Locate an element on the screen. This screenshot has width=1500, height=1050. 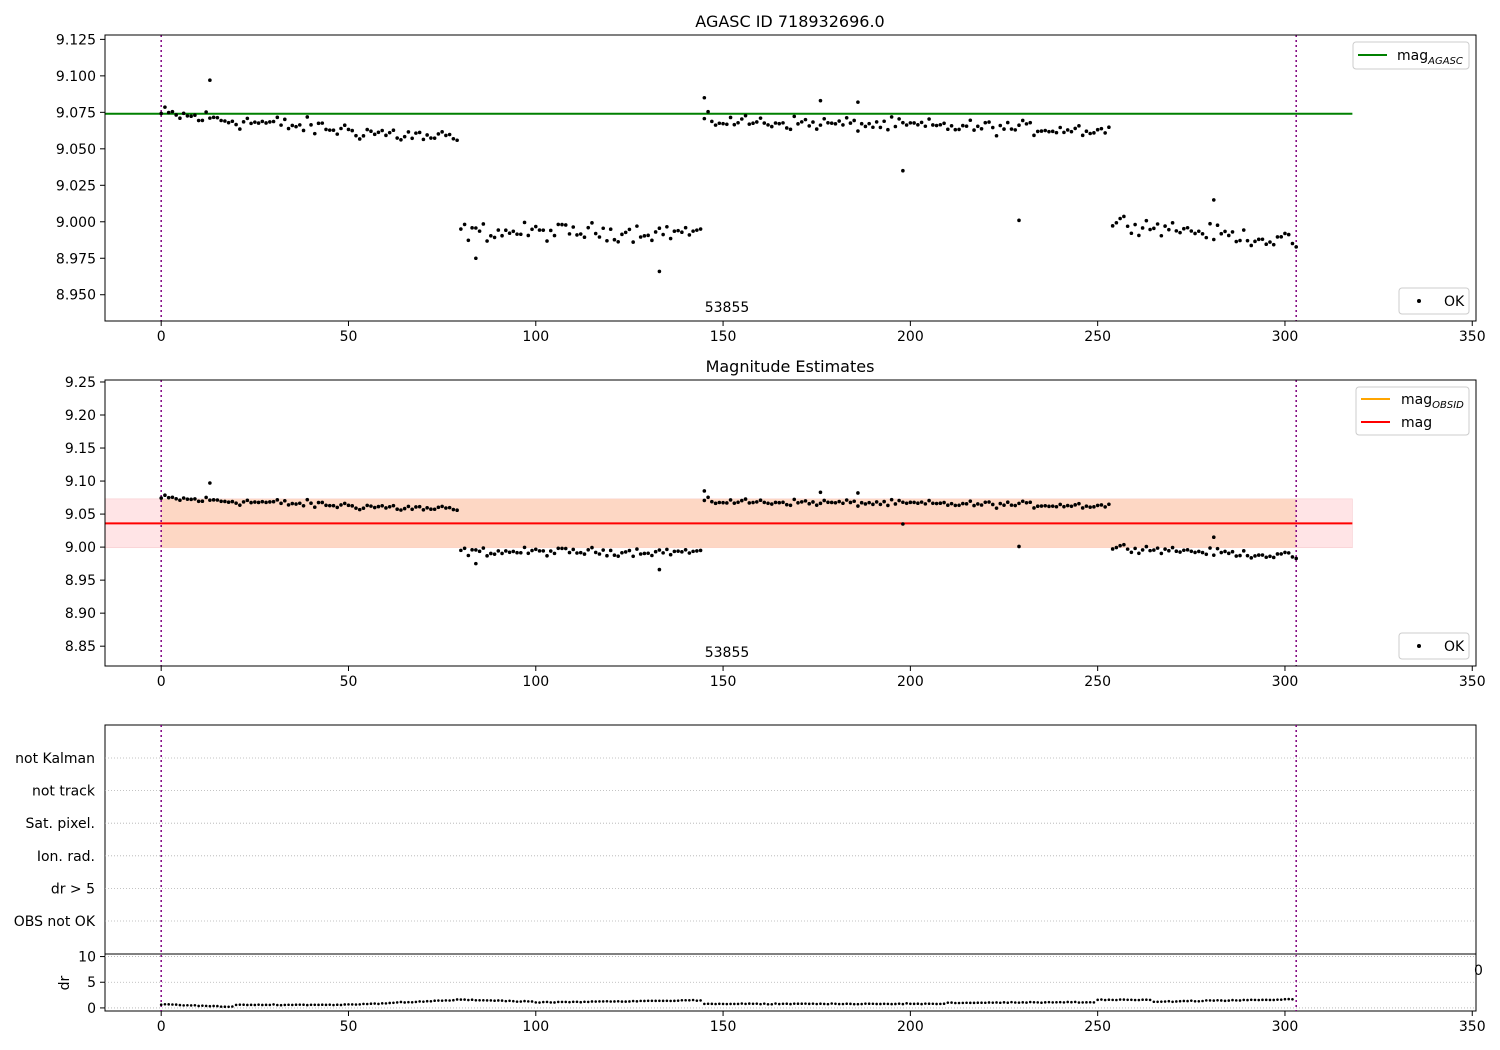
flag-label: not track is located at coordinates (64, 792).